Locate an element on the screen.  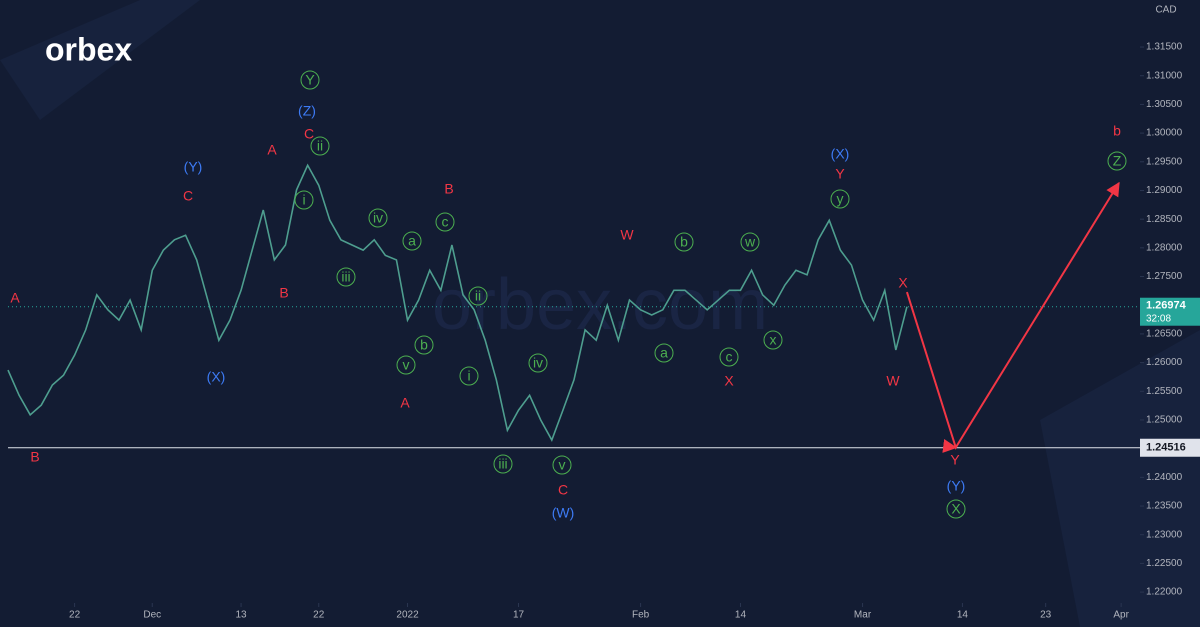
wave-label: v is located at coordinates (406, 365).